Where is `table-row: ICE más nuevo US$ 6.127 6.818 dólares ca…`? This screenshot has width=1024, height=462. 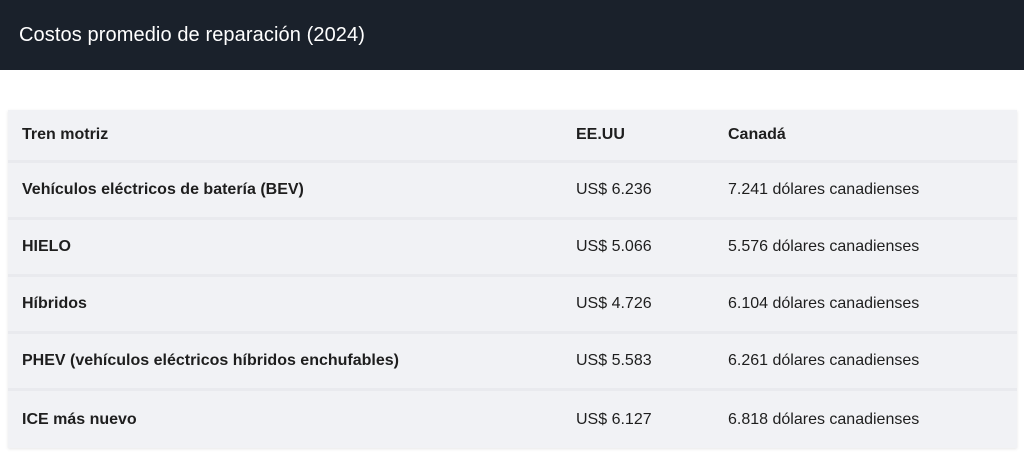
table-row: ICE más nuevo US$ 6.127 6.818 dólares ca… is located at coordinates (512, 419).